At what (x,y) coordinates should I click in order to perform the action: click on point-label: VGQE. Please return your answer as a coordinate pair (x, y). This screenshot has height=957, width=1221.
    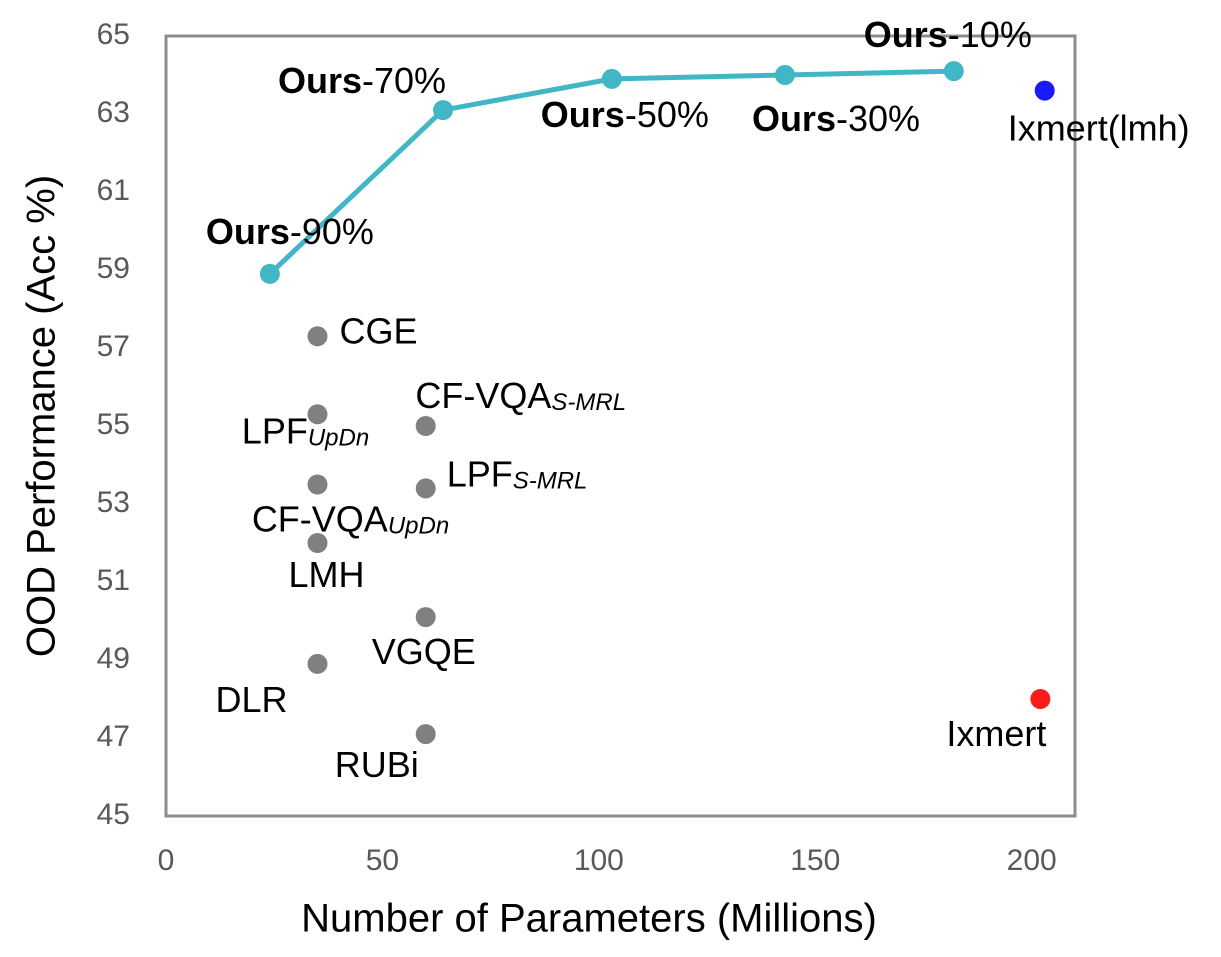
    Looking at the image, I should click on (424, 651).